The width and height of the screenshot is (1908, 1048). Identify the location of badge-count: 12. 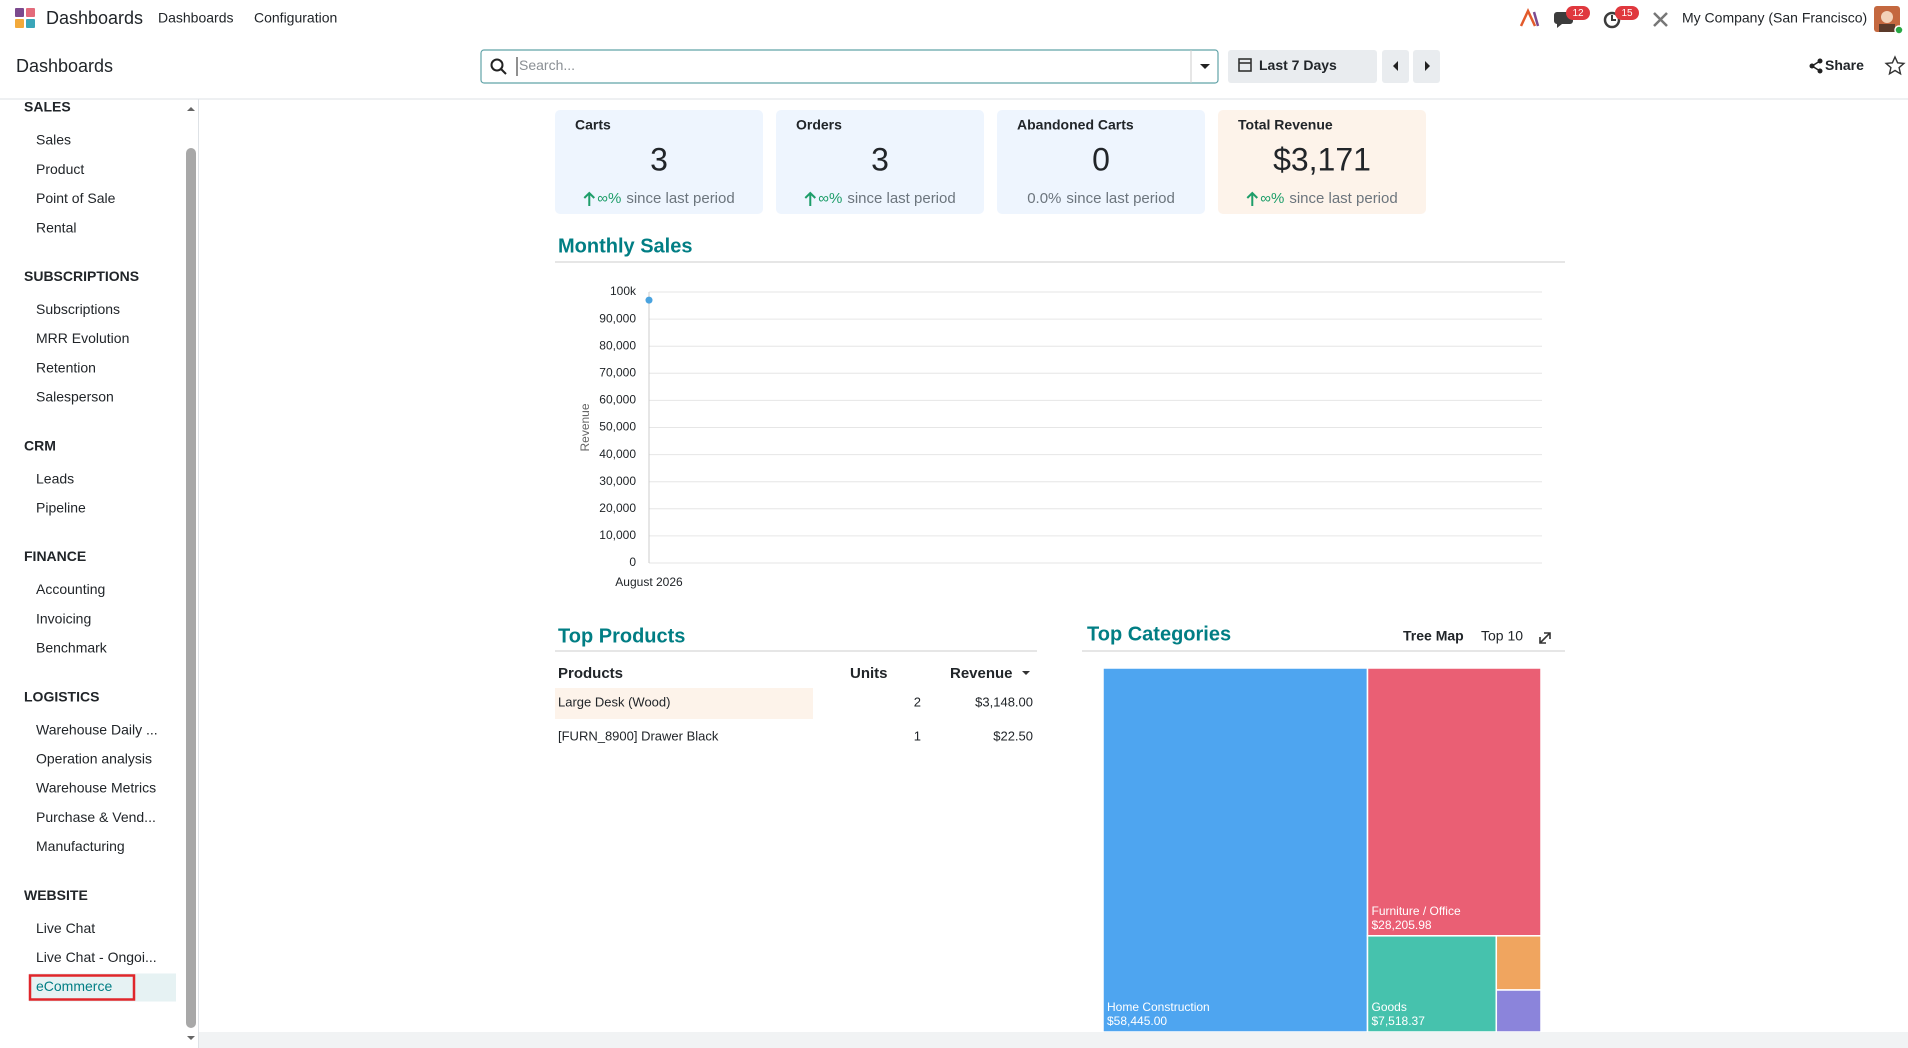
(1578, 13).